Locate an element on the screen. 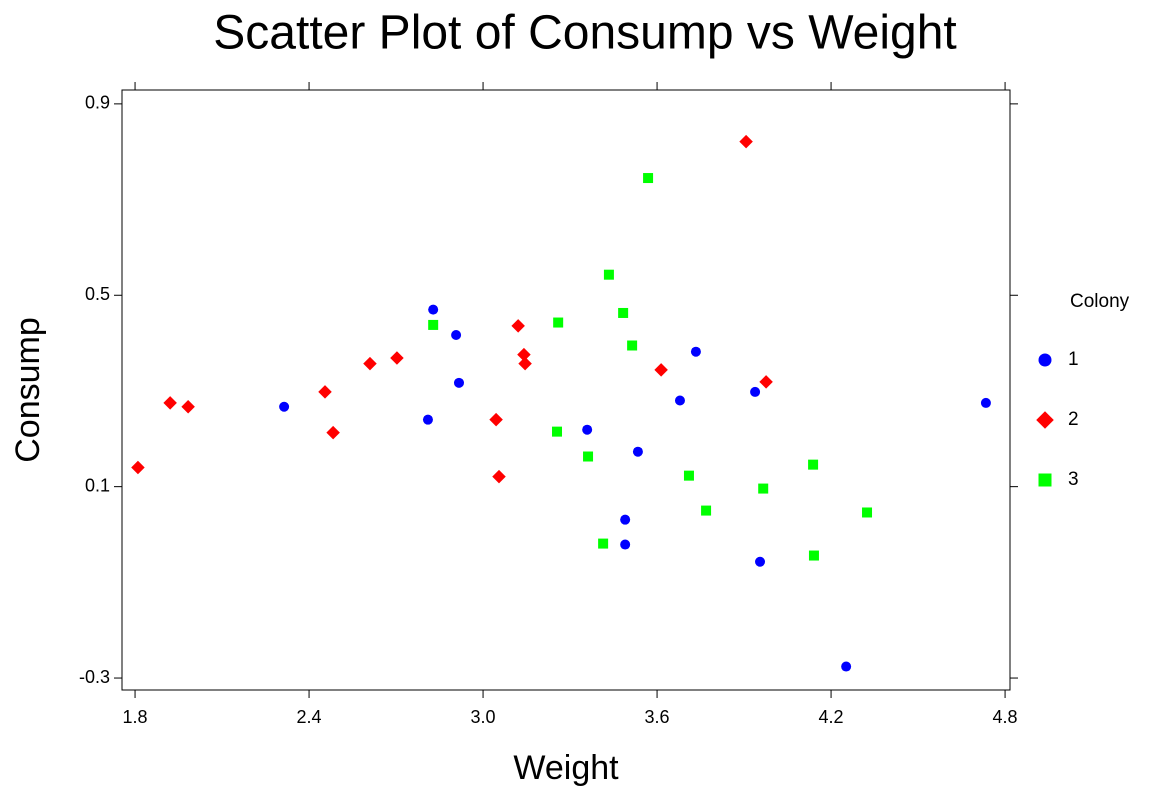 This screenshot has height=793, width=1160. x-tick-label: 4.8 is located at coordinates (1005, 717).